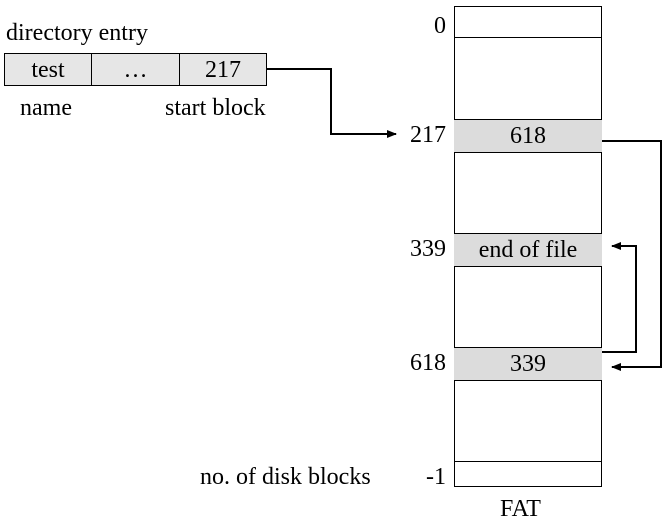  What do you see at coordinates (528, 37) in the screenshot?
I see `fat-row-0-divider` at bounding box center [528, 37].